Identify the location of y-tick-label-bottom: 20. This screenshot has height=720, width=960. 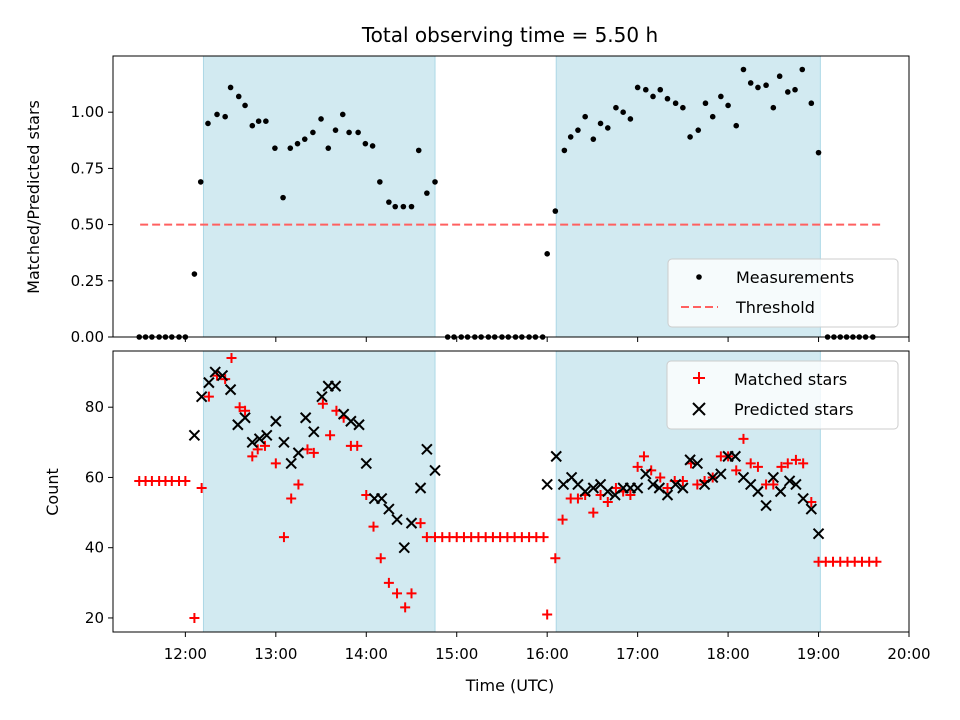
(94, 618).